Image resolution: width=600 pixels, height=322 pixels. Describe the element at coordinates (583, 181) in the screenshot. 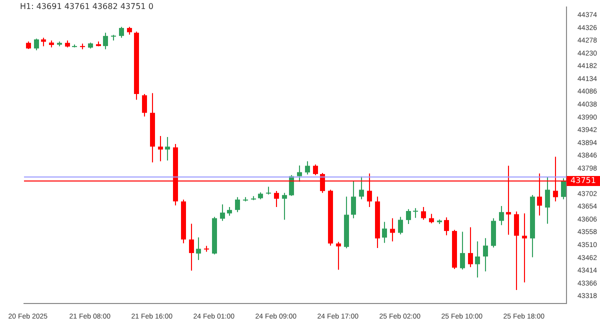

I see `ref-line-label: 43751` at that location.